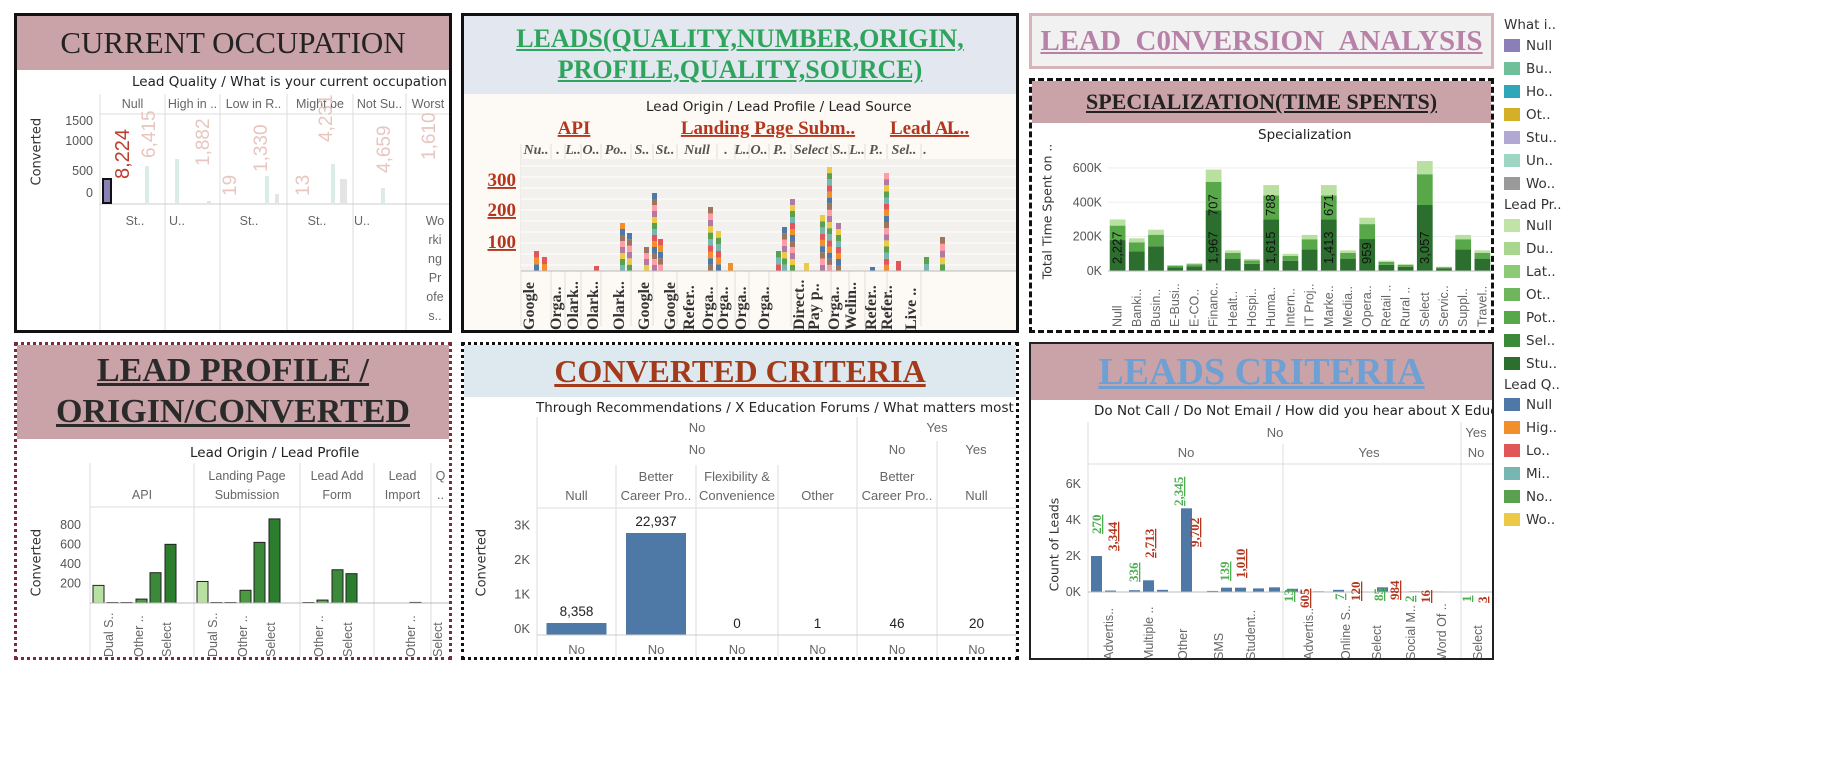  Describe the element at coordinates (1527, 474) in the screenshot. I see `legend-item: Mi..` at that location.